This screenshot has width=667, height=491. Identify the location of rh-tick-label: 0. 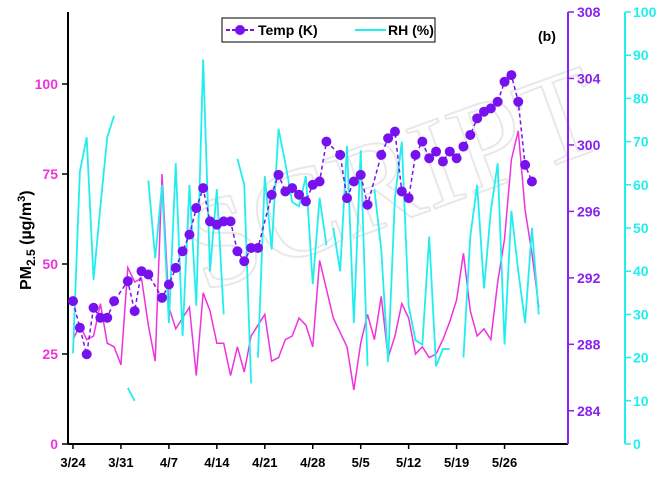
(637, 444).